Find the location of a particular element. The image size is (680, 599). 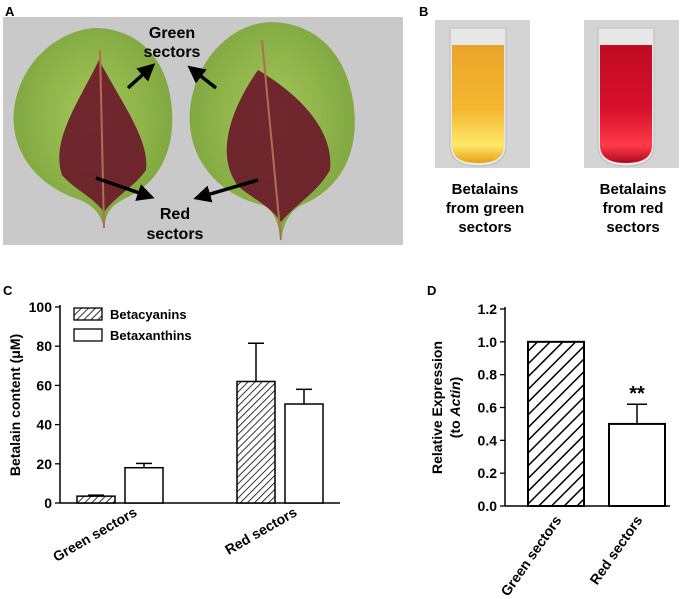

c-x-tick-label: Red sectors is located at coordinates (261, 531).